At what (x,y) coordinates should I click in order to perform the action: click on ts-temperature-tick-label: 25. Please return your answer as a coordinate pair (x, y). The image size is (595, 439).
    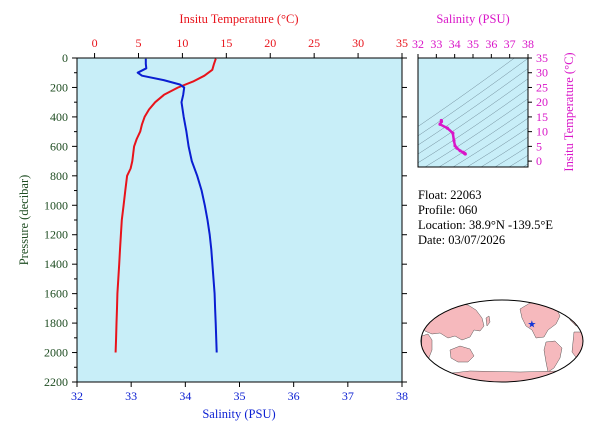
    Looking at the image, I should click on (542, 87).